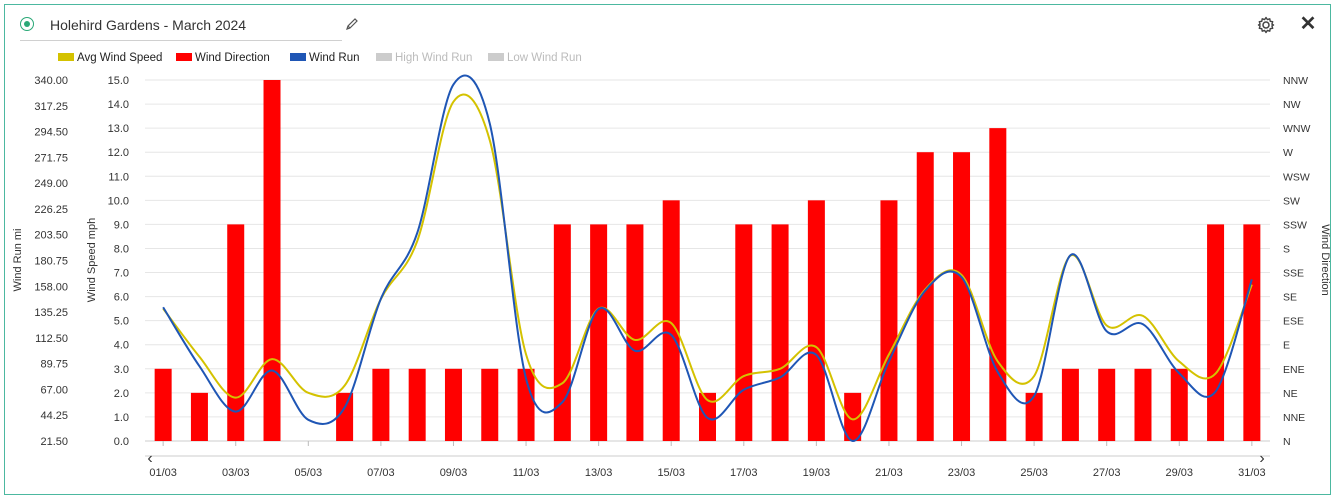  I want to click on close-icon: ✕, so click(1308, 24).